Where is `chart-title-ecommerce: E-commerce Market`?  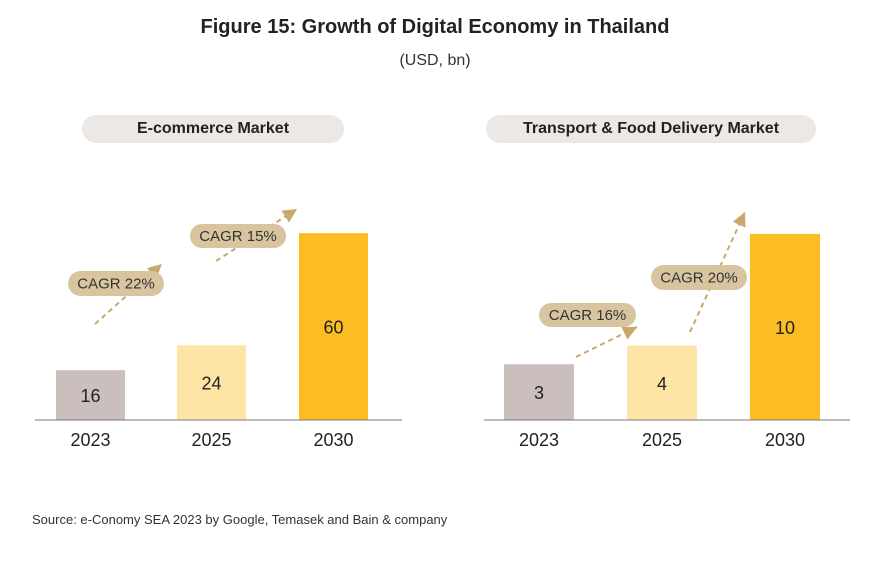 chart-title-ecommerce: E-commerce Market is located at coordinates (213, 129).